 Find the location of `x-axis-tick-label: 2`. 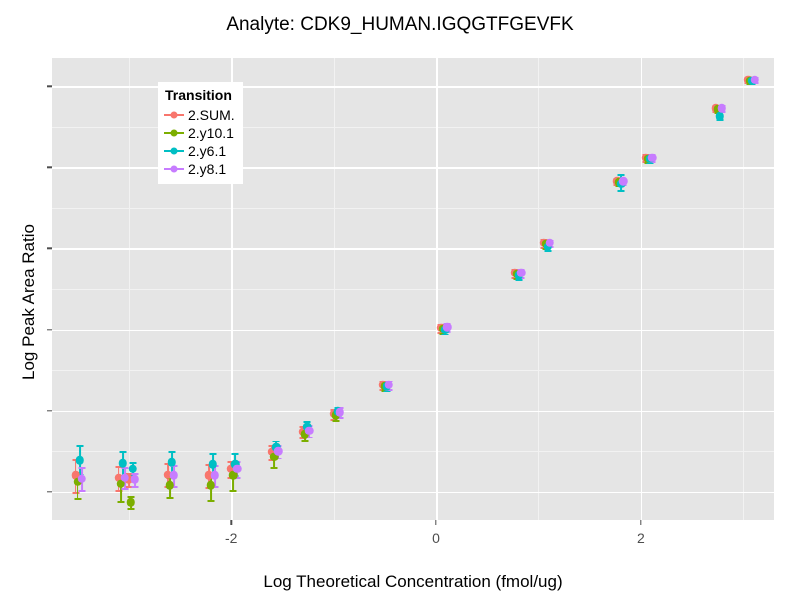

x-axis-tick-label: 2 is located at coordinates (640, 538).